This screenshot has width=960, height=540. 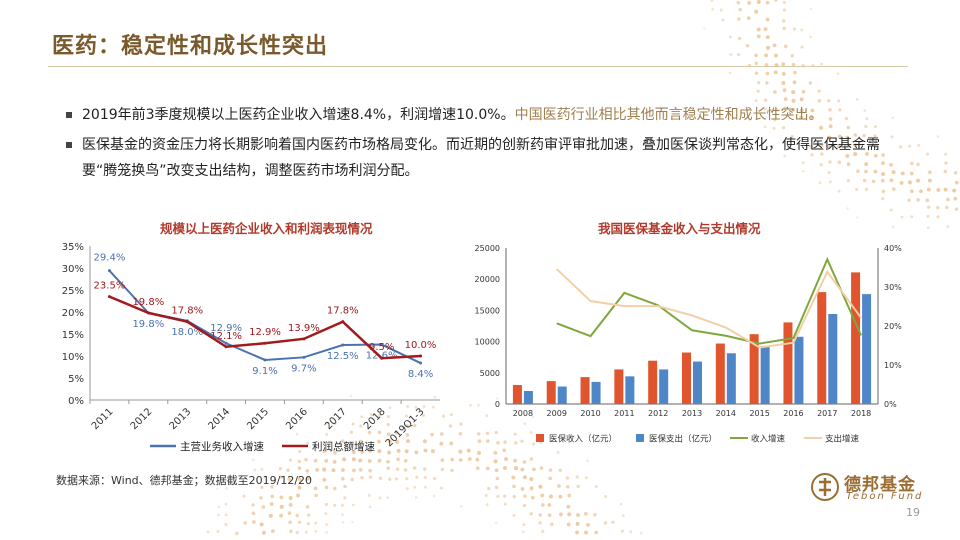 What do you see at coordinates (821, 348) in the screenshot?
I see `bar-income` at bounding box center [821, 348].